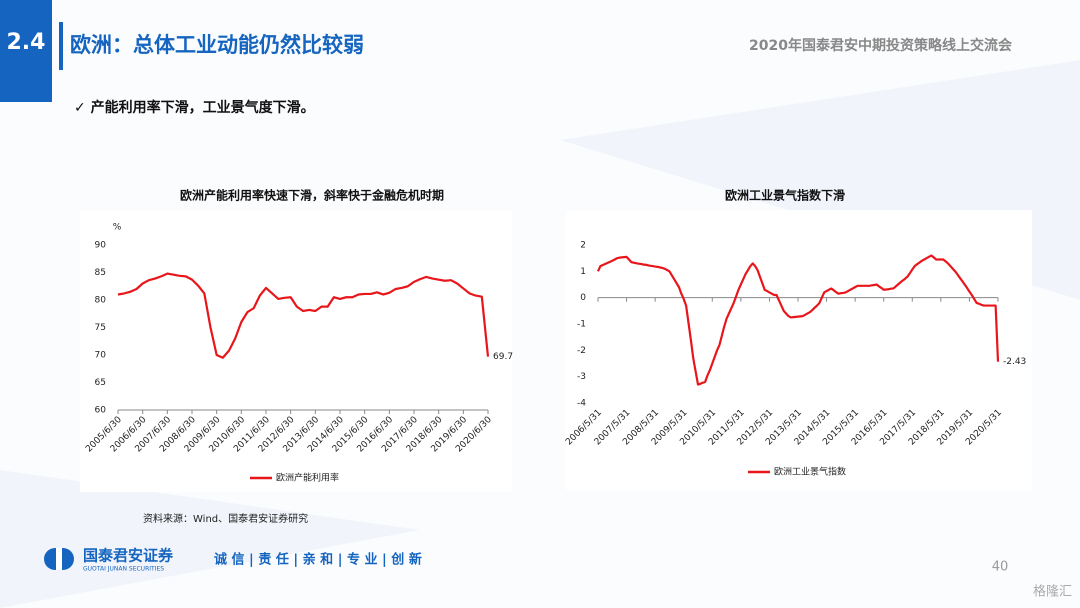  I want to click on y-tick-label: -2, so click(581, 351).